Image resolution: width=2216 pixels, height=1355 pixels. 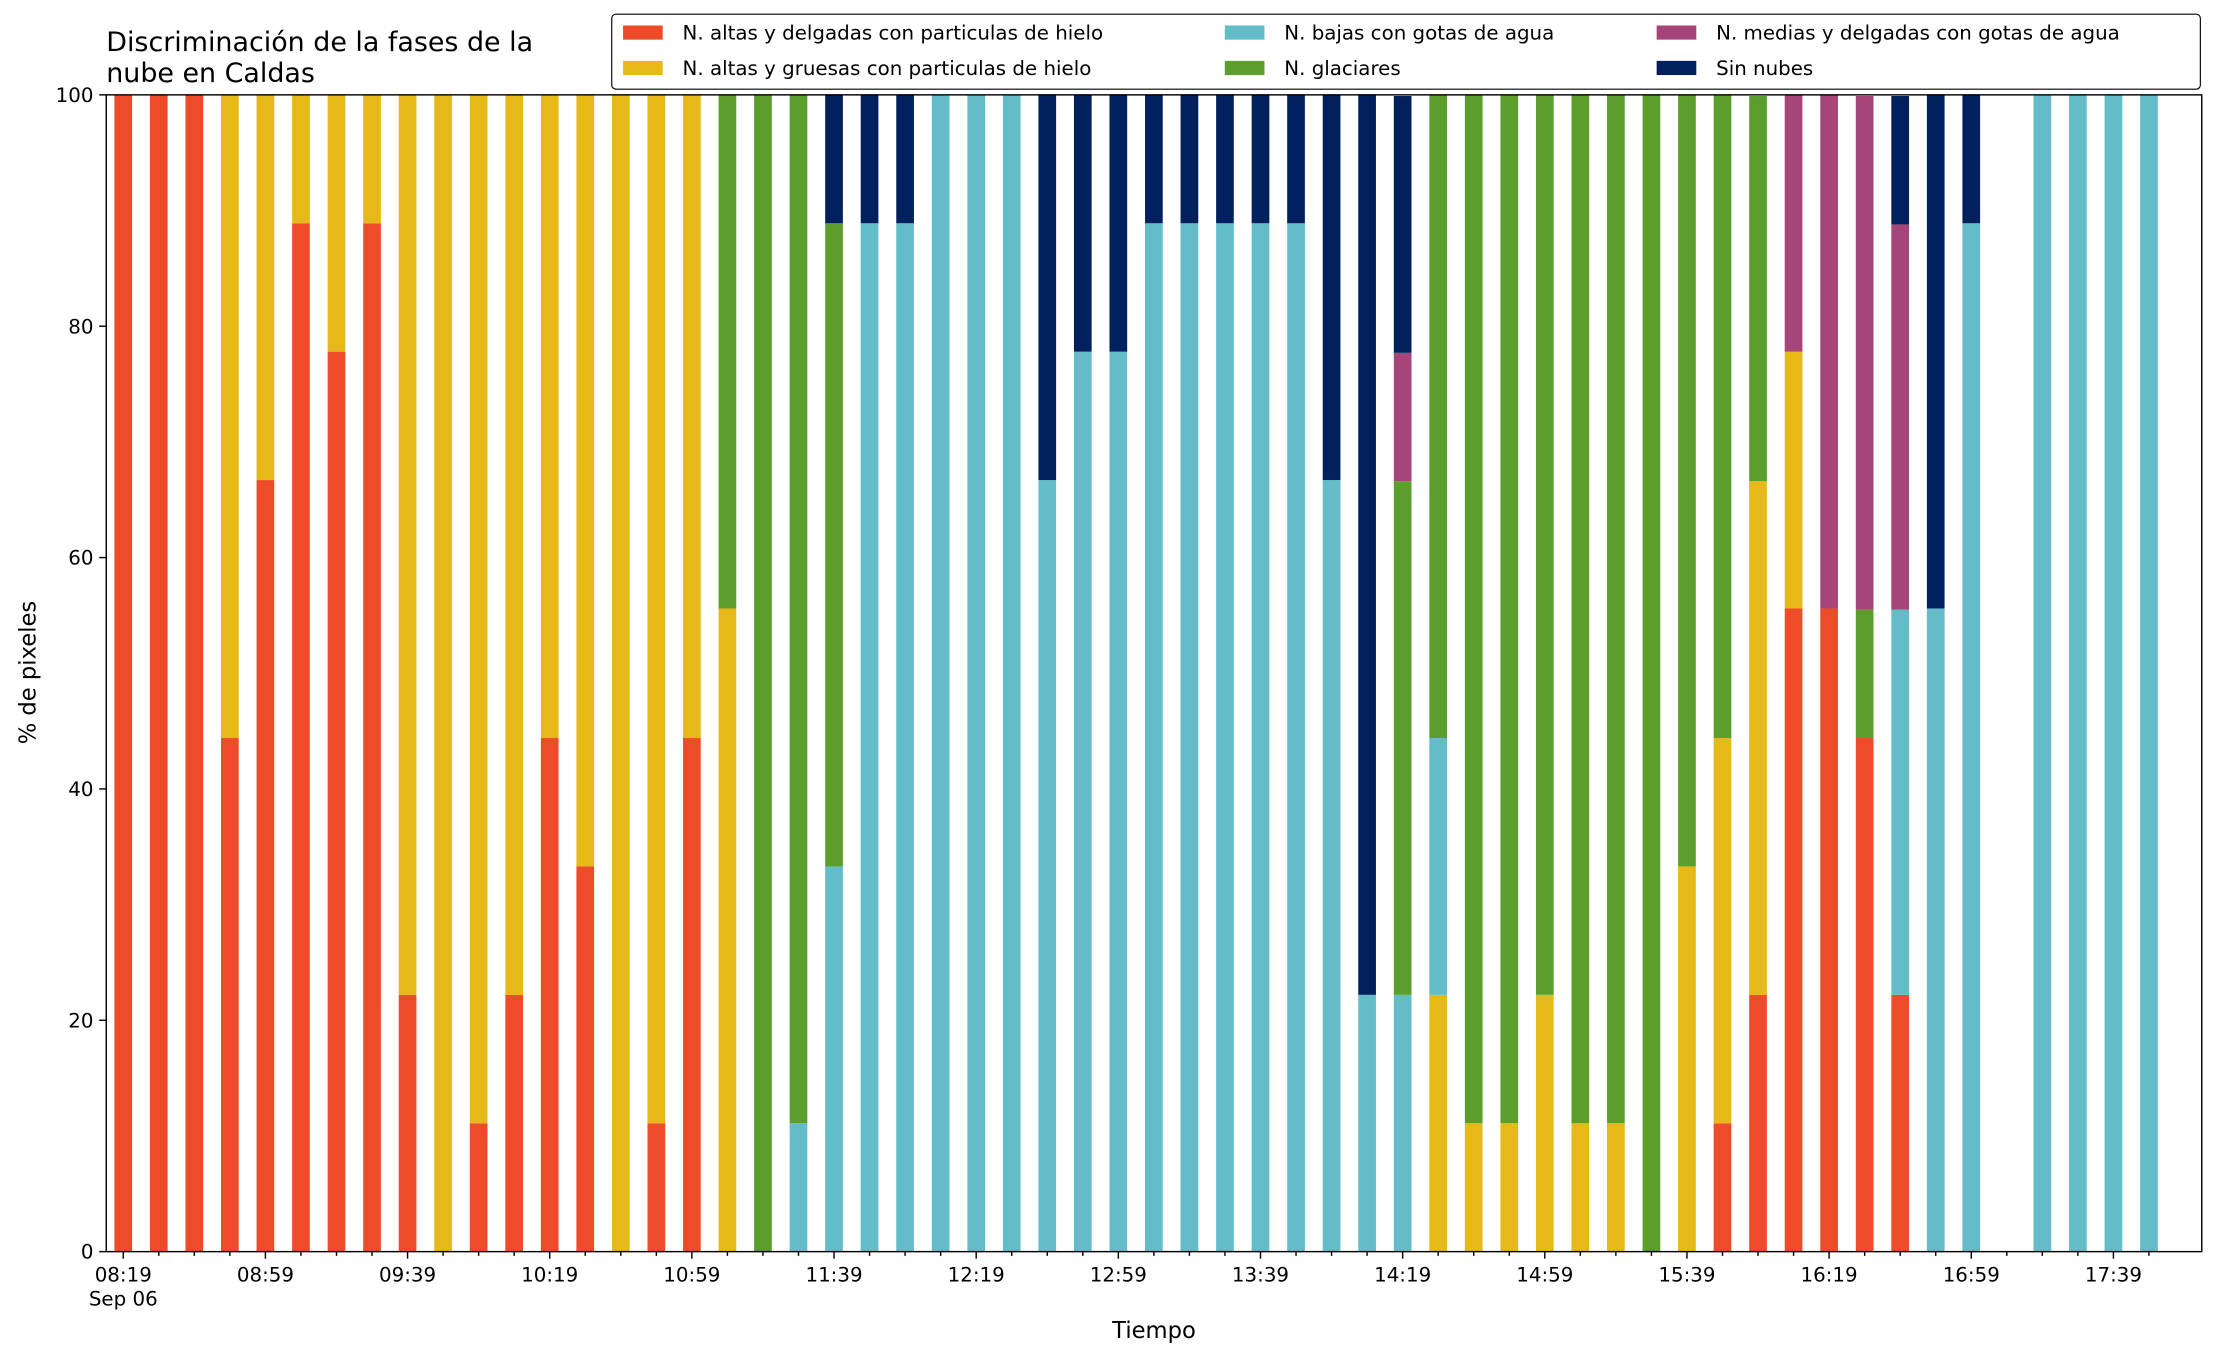 What do you see at coordinates (1419, 33) in the screenshot?
I see `legend-label: N. bajas con gotas de agua` at bounding box center [1419, 33].